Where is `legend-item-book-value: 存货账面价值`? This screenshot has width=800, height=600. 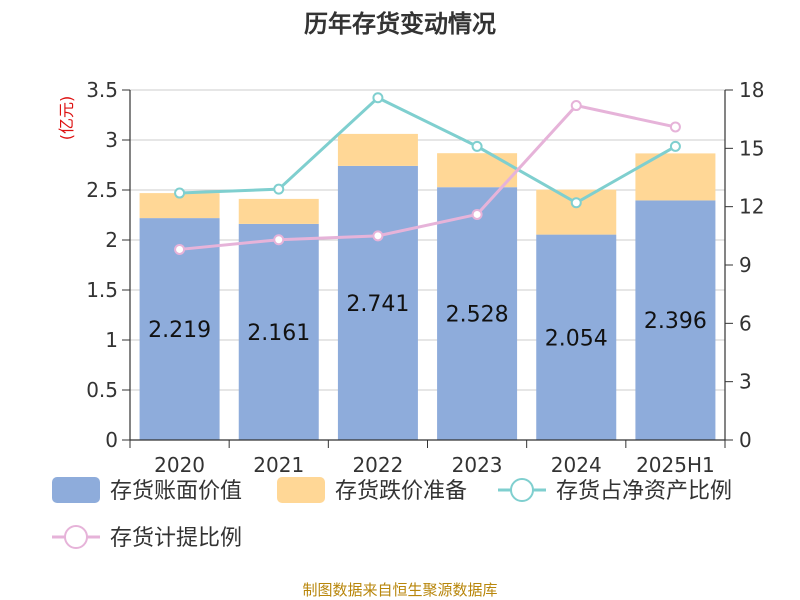 legend-item-book-value: 存货账面价值 is located at coordinates (147, 490).